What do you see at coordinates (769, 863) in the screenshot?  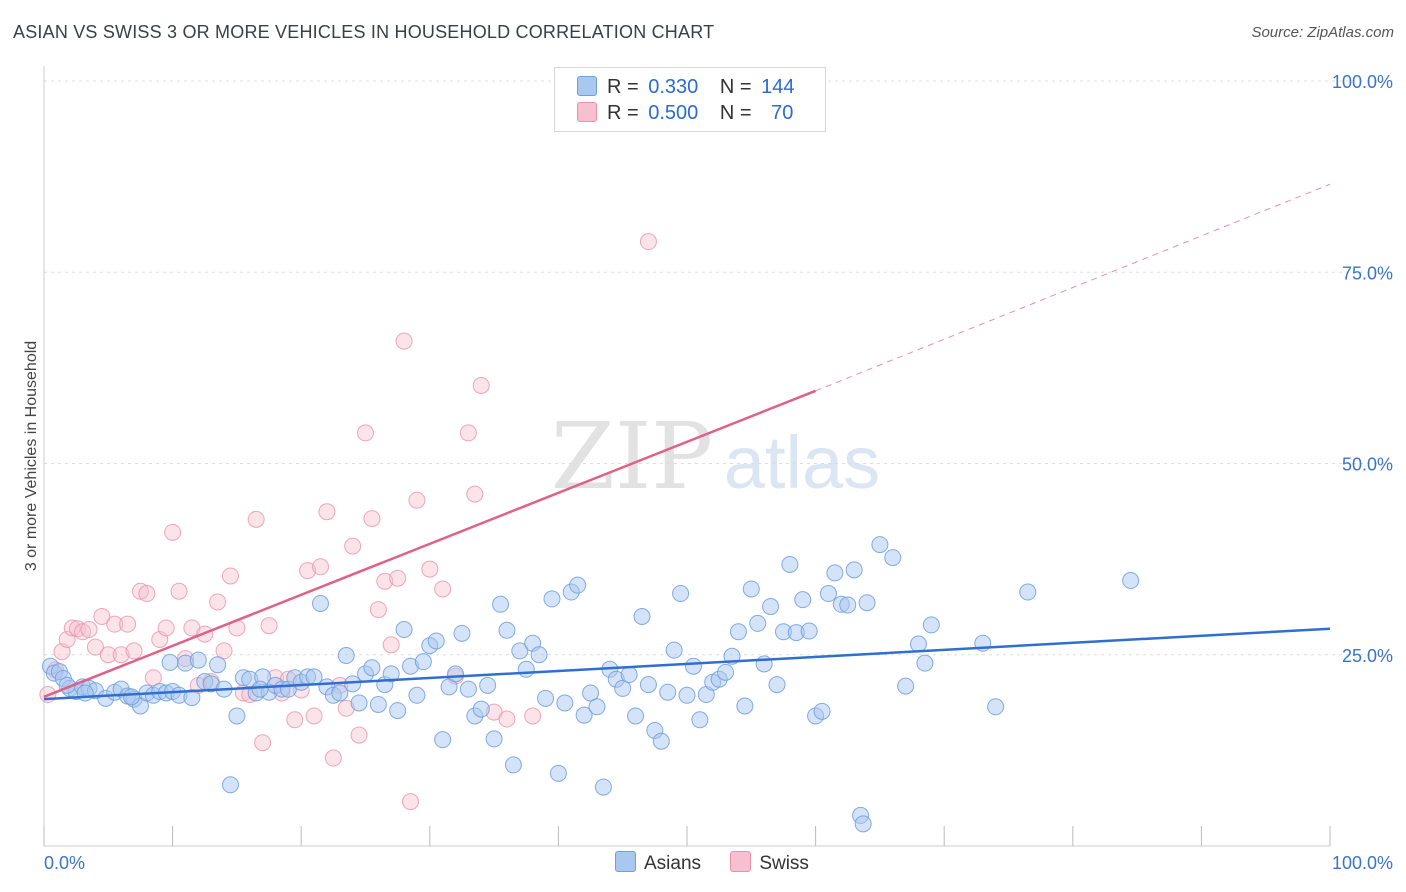 I see `legend-item-swiss: Swiss` at bounding box center [769, 863].